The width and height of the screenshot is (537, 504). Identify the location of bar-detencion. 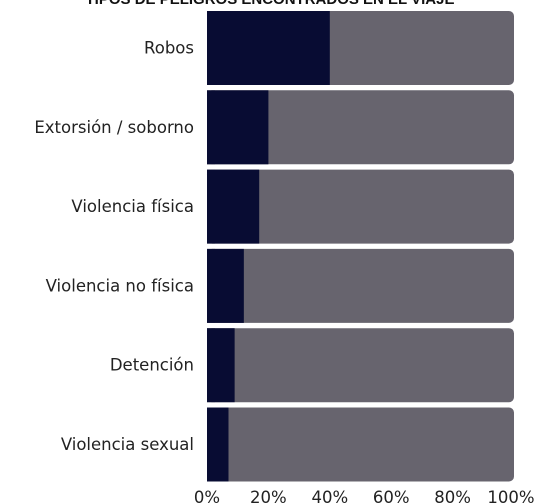
(221, 365).